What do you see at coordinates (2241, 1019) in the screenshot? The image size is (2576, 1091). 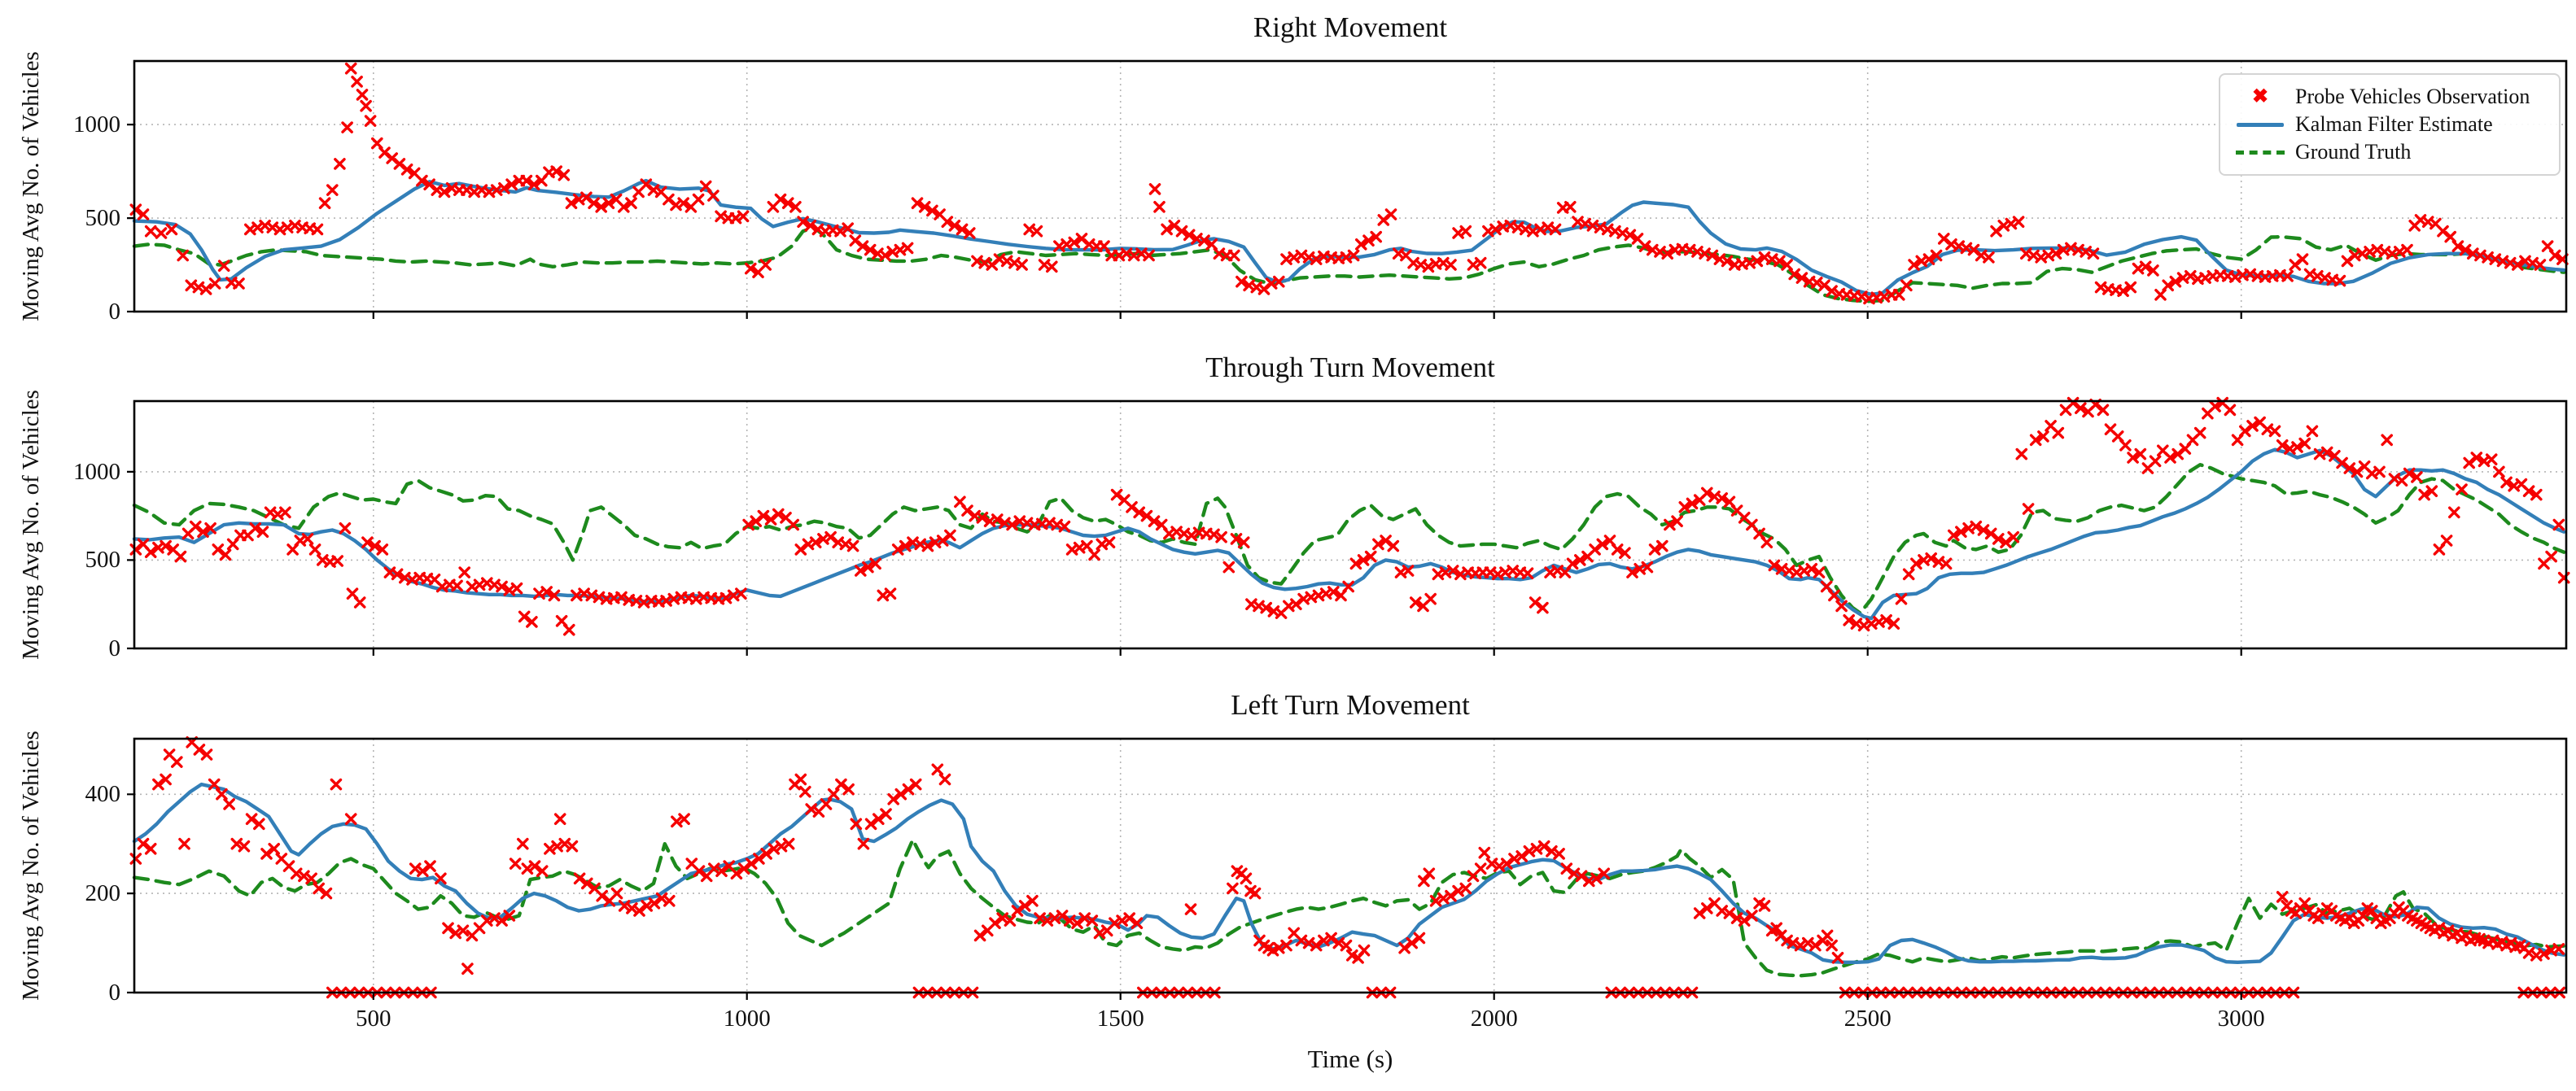 I see `x-tick-label: 3000` at bounding box center [2241, 1019].